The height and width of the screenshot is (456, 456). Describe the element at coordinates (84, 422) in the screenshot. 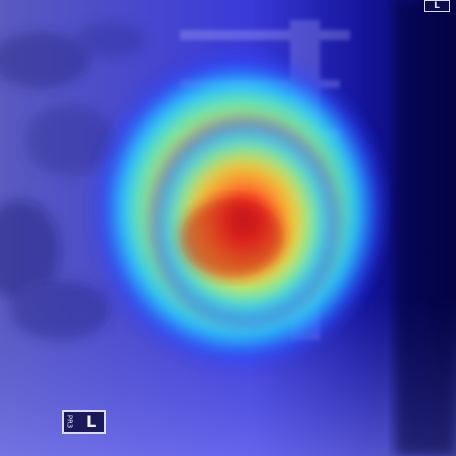

I see `orientation-marker-bottom: PR3 L` at that location.